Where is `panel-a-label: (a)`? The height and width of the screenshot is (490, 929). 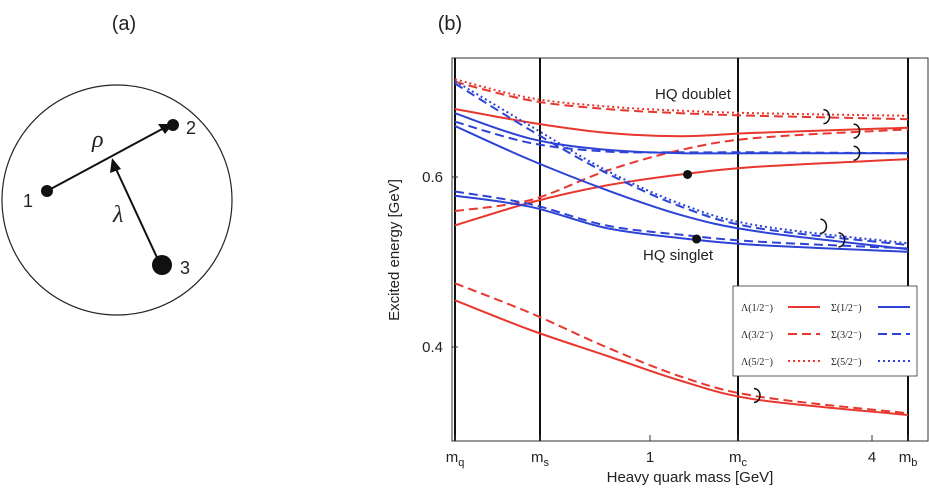 panel-a-label: (a) is located at coordinates (124, 24).